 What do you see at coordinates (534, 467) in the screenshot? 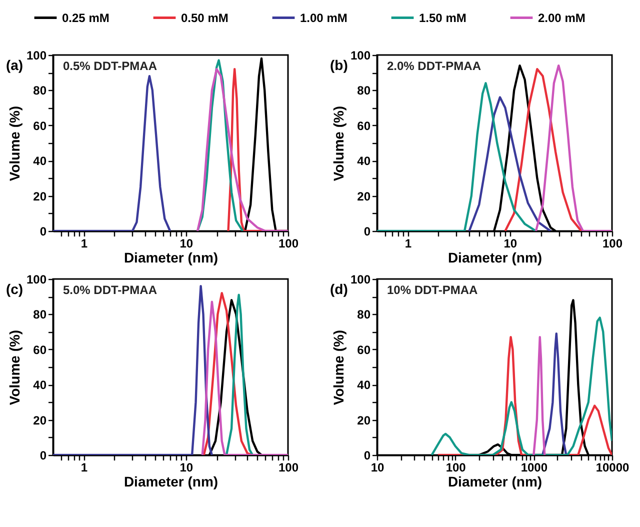
I see `x-tick-label: 1000` at bounding box center [534, 467].